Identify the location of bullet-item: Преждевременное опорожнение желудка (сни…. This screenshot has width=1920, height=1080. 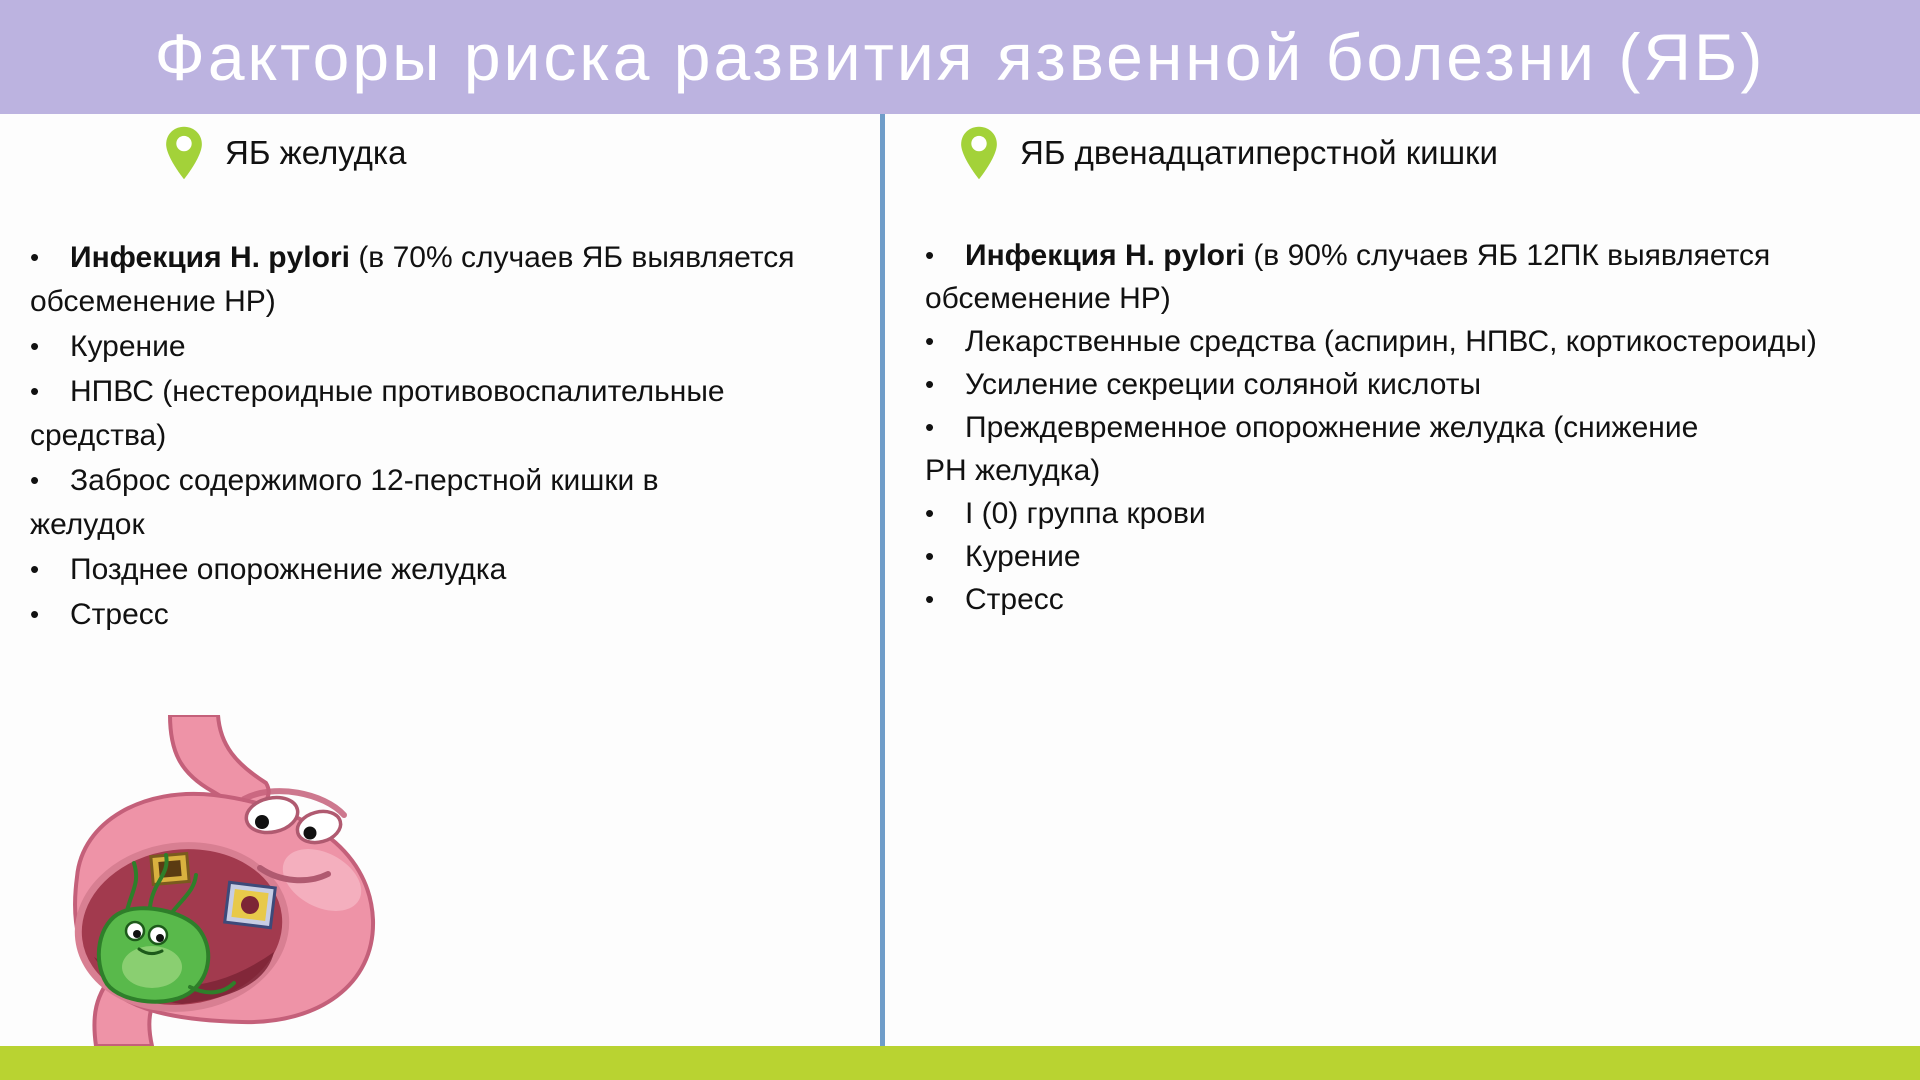
(1420, 449).